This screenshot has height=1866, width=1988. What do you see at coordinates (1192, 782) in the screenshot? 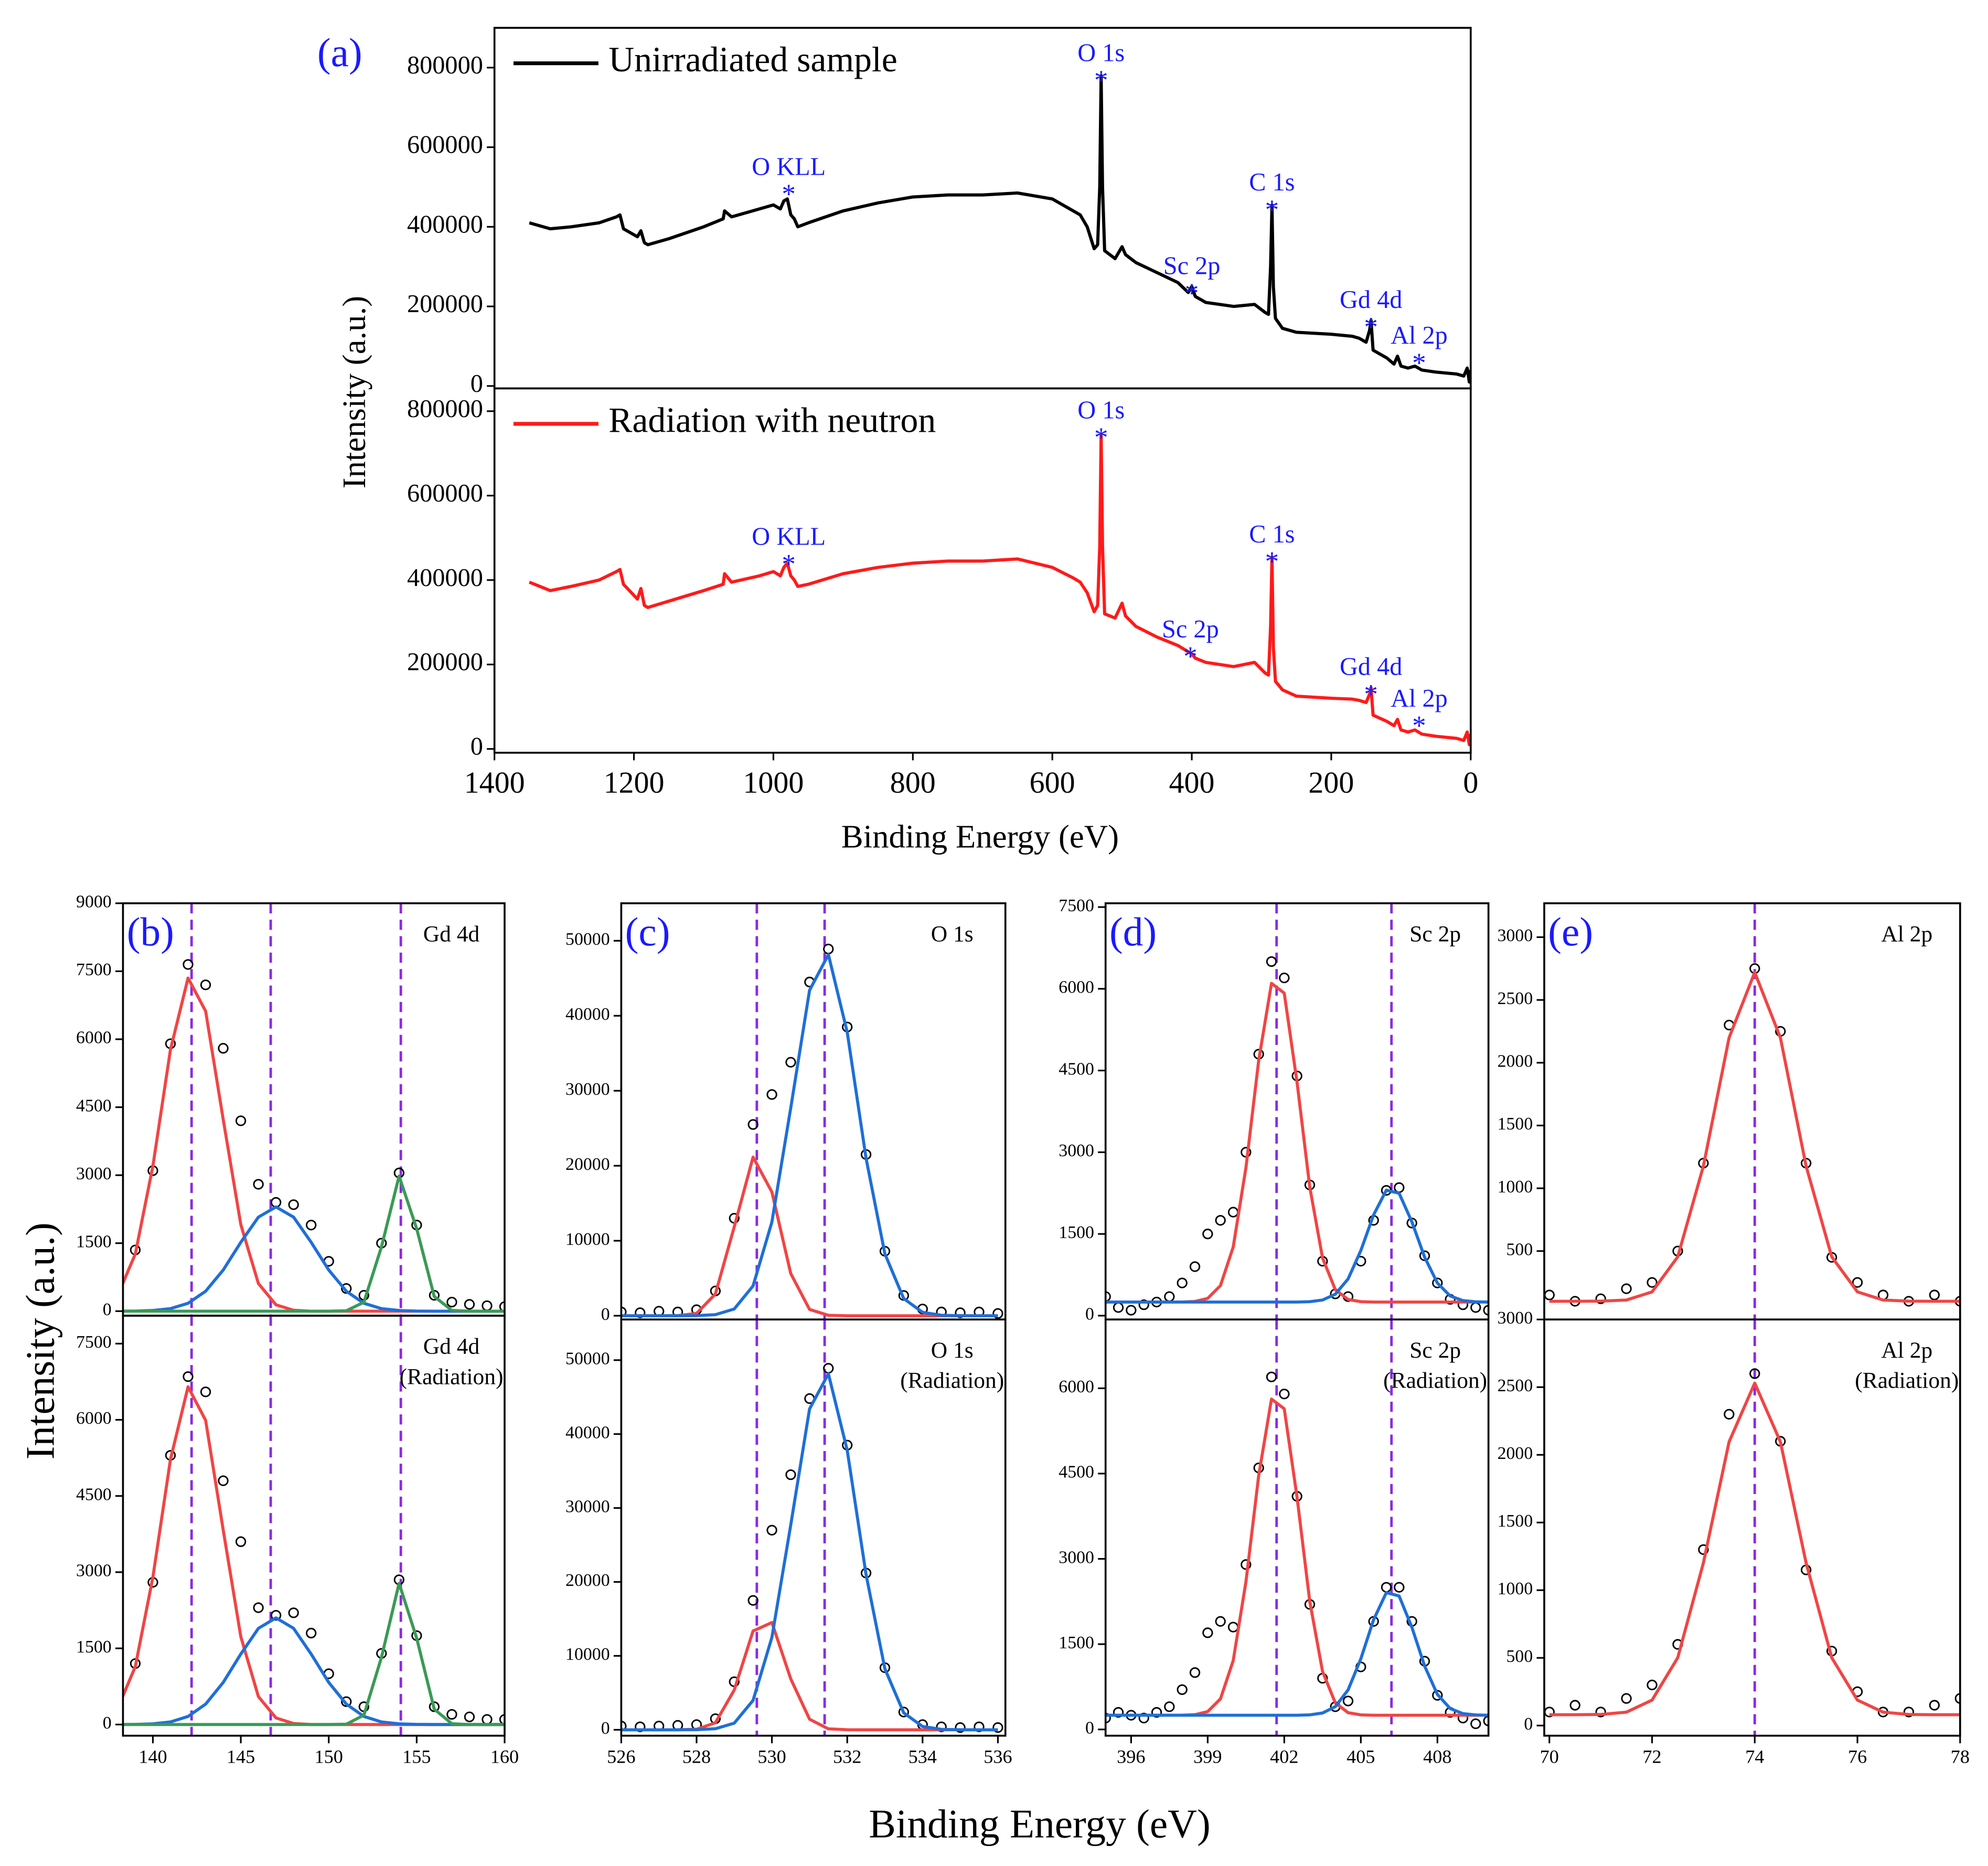
I see `x-tick-label: 400` at bounding box center [1192, 782].